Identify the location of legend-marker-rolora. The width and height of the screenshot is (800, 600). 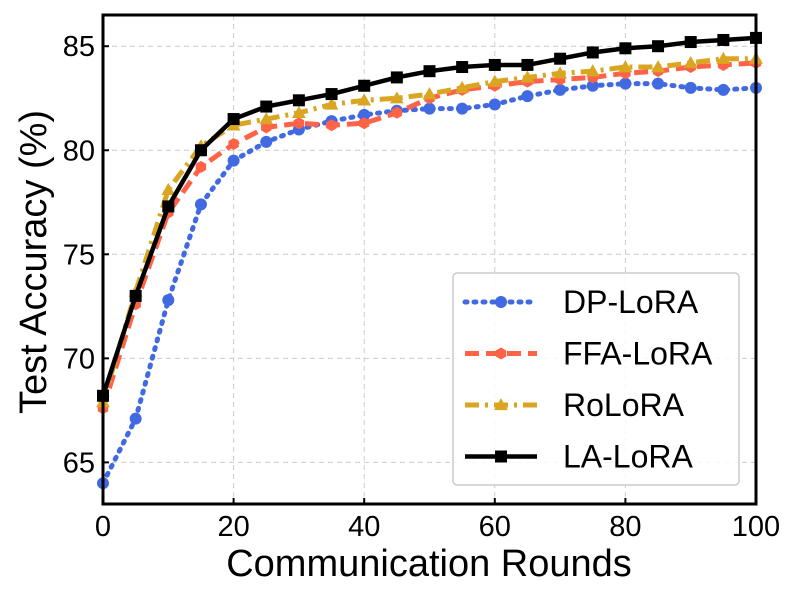
(501, 404).